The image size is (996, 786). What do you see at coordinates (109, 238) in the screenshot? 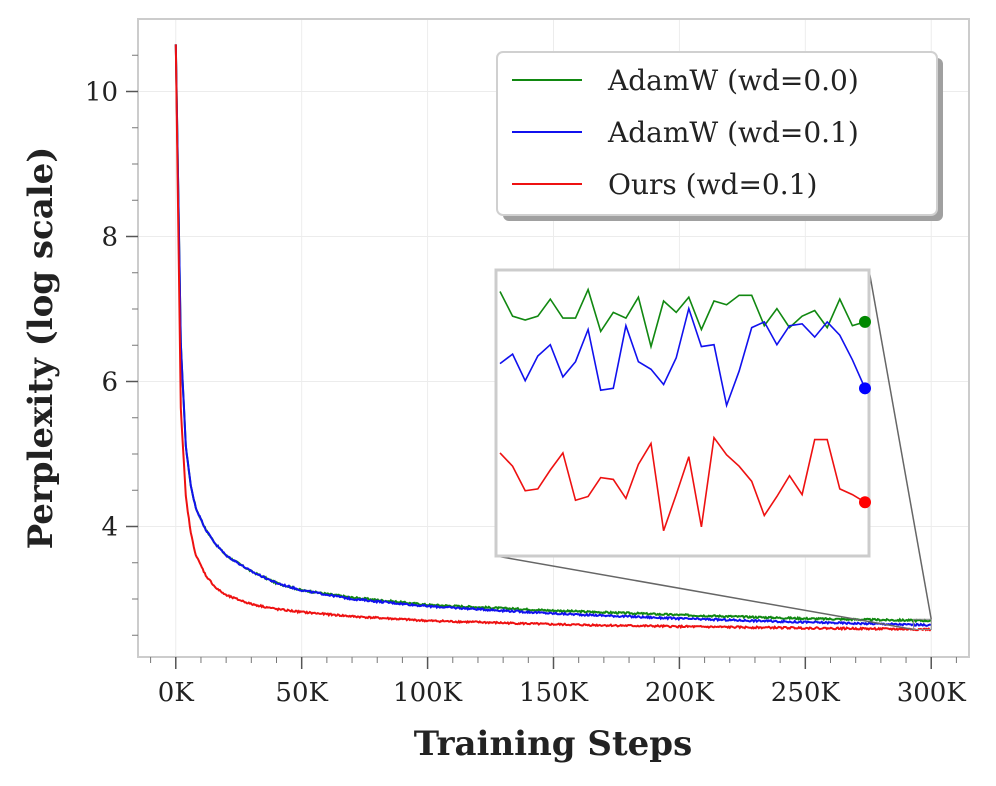
I see `y-tick-label: 8` at bounding box center [109, 238].